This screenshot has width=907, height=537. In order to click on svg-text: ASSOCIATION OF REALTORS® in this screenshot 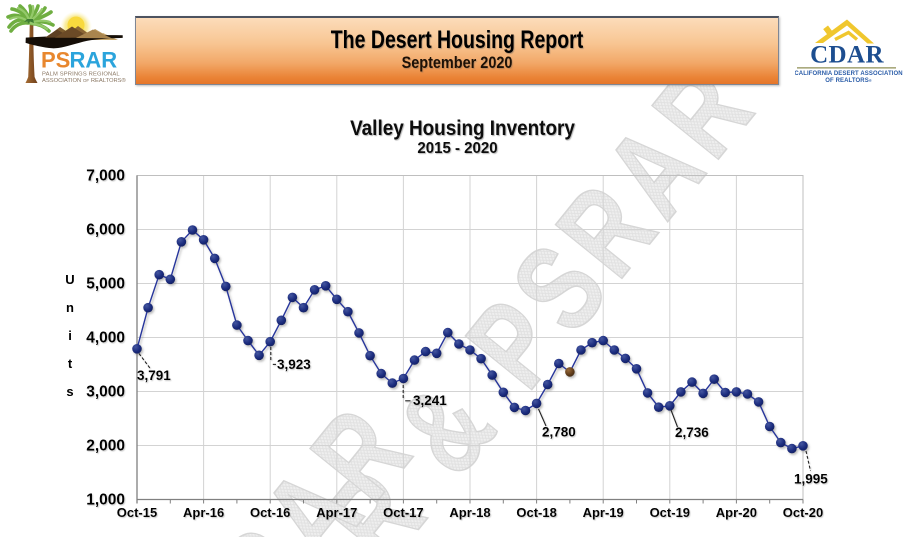, I will do `click(84, 80)`.